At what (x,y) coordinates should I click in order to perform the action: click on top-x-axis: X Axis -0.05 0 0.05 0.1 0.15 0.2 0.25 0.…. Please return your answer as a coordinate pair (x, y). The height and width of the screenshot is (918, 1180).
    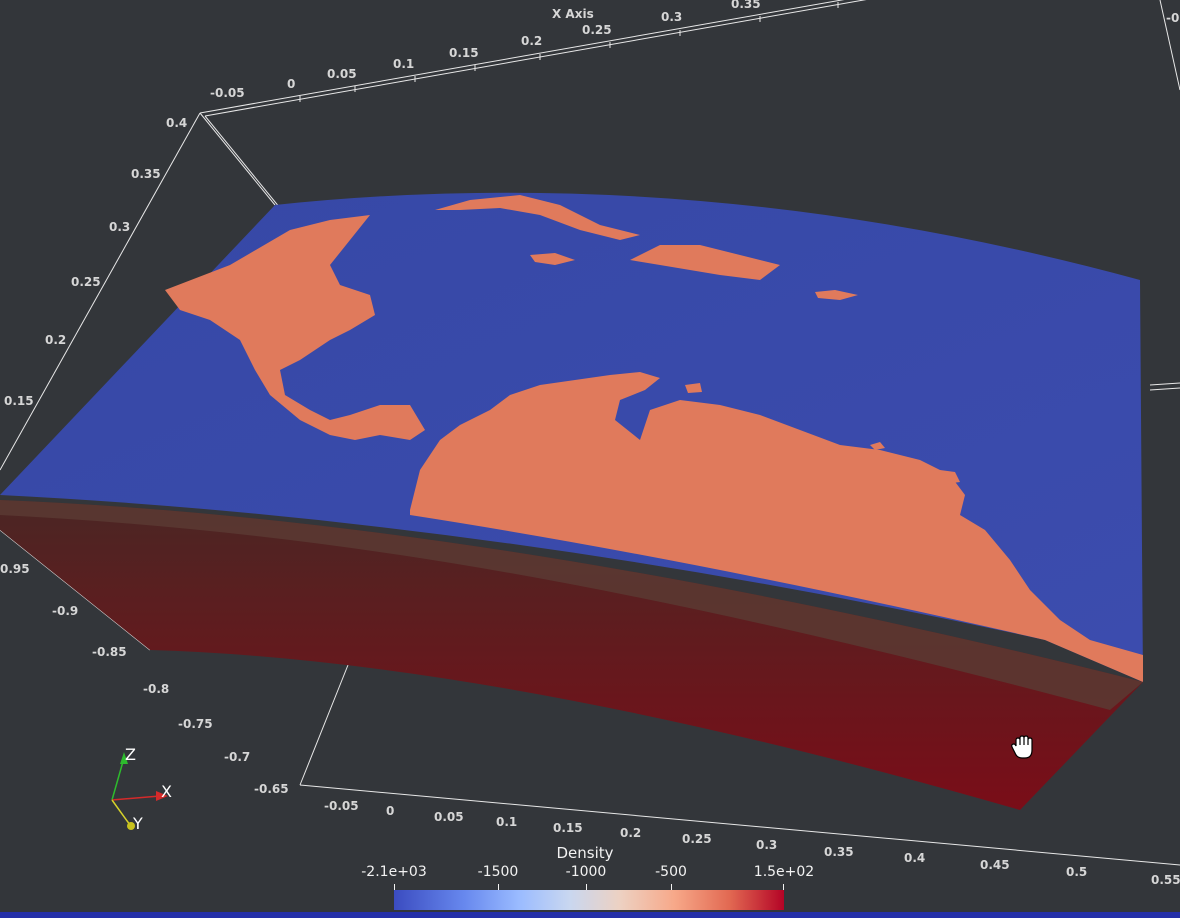
    Looking at the image, I should click on (694, 50).